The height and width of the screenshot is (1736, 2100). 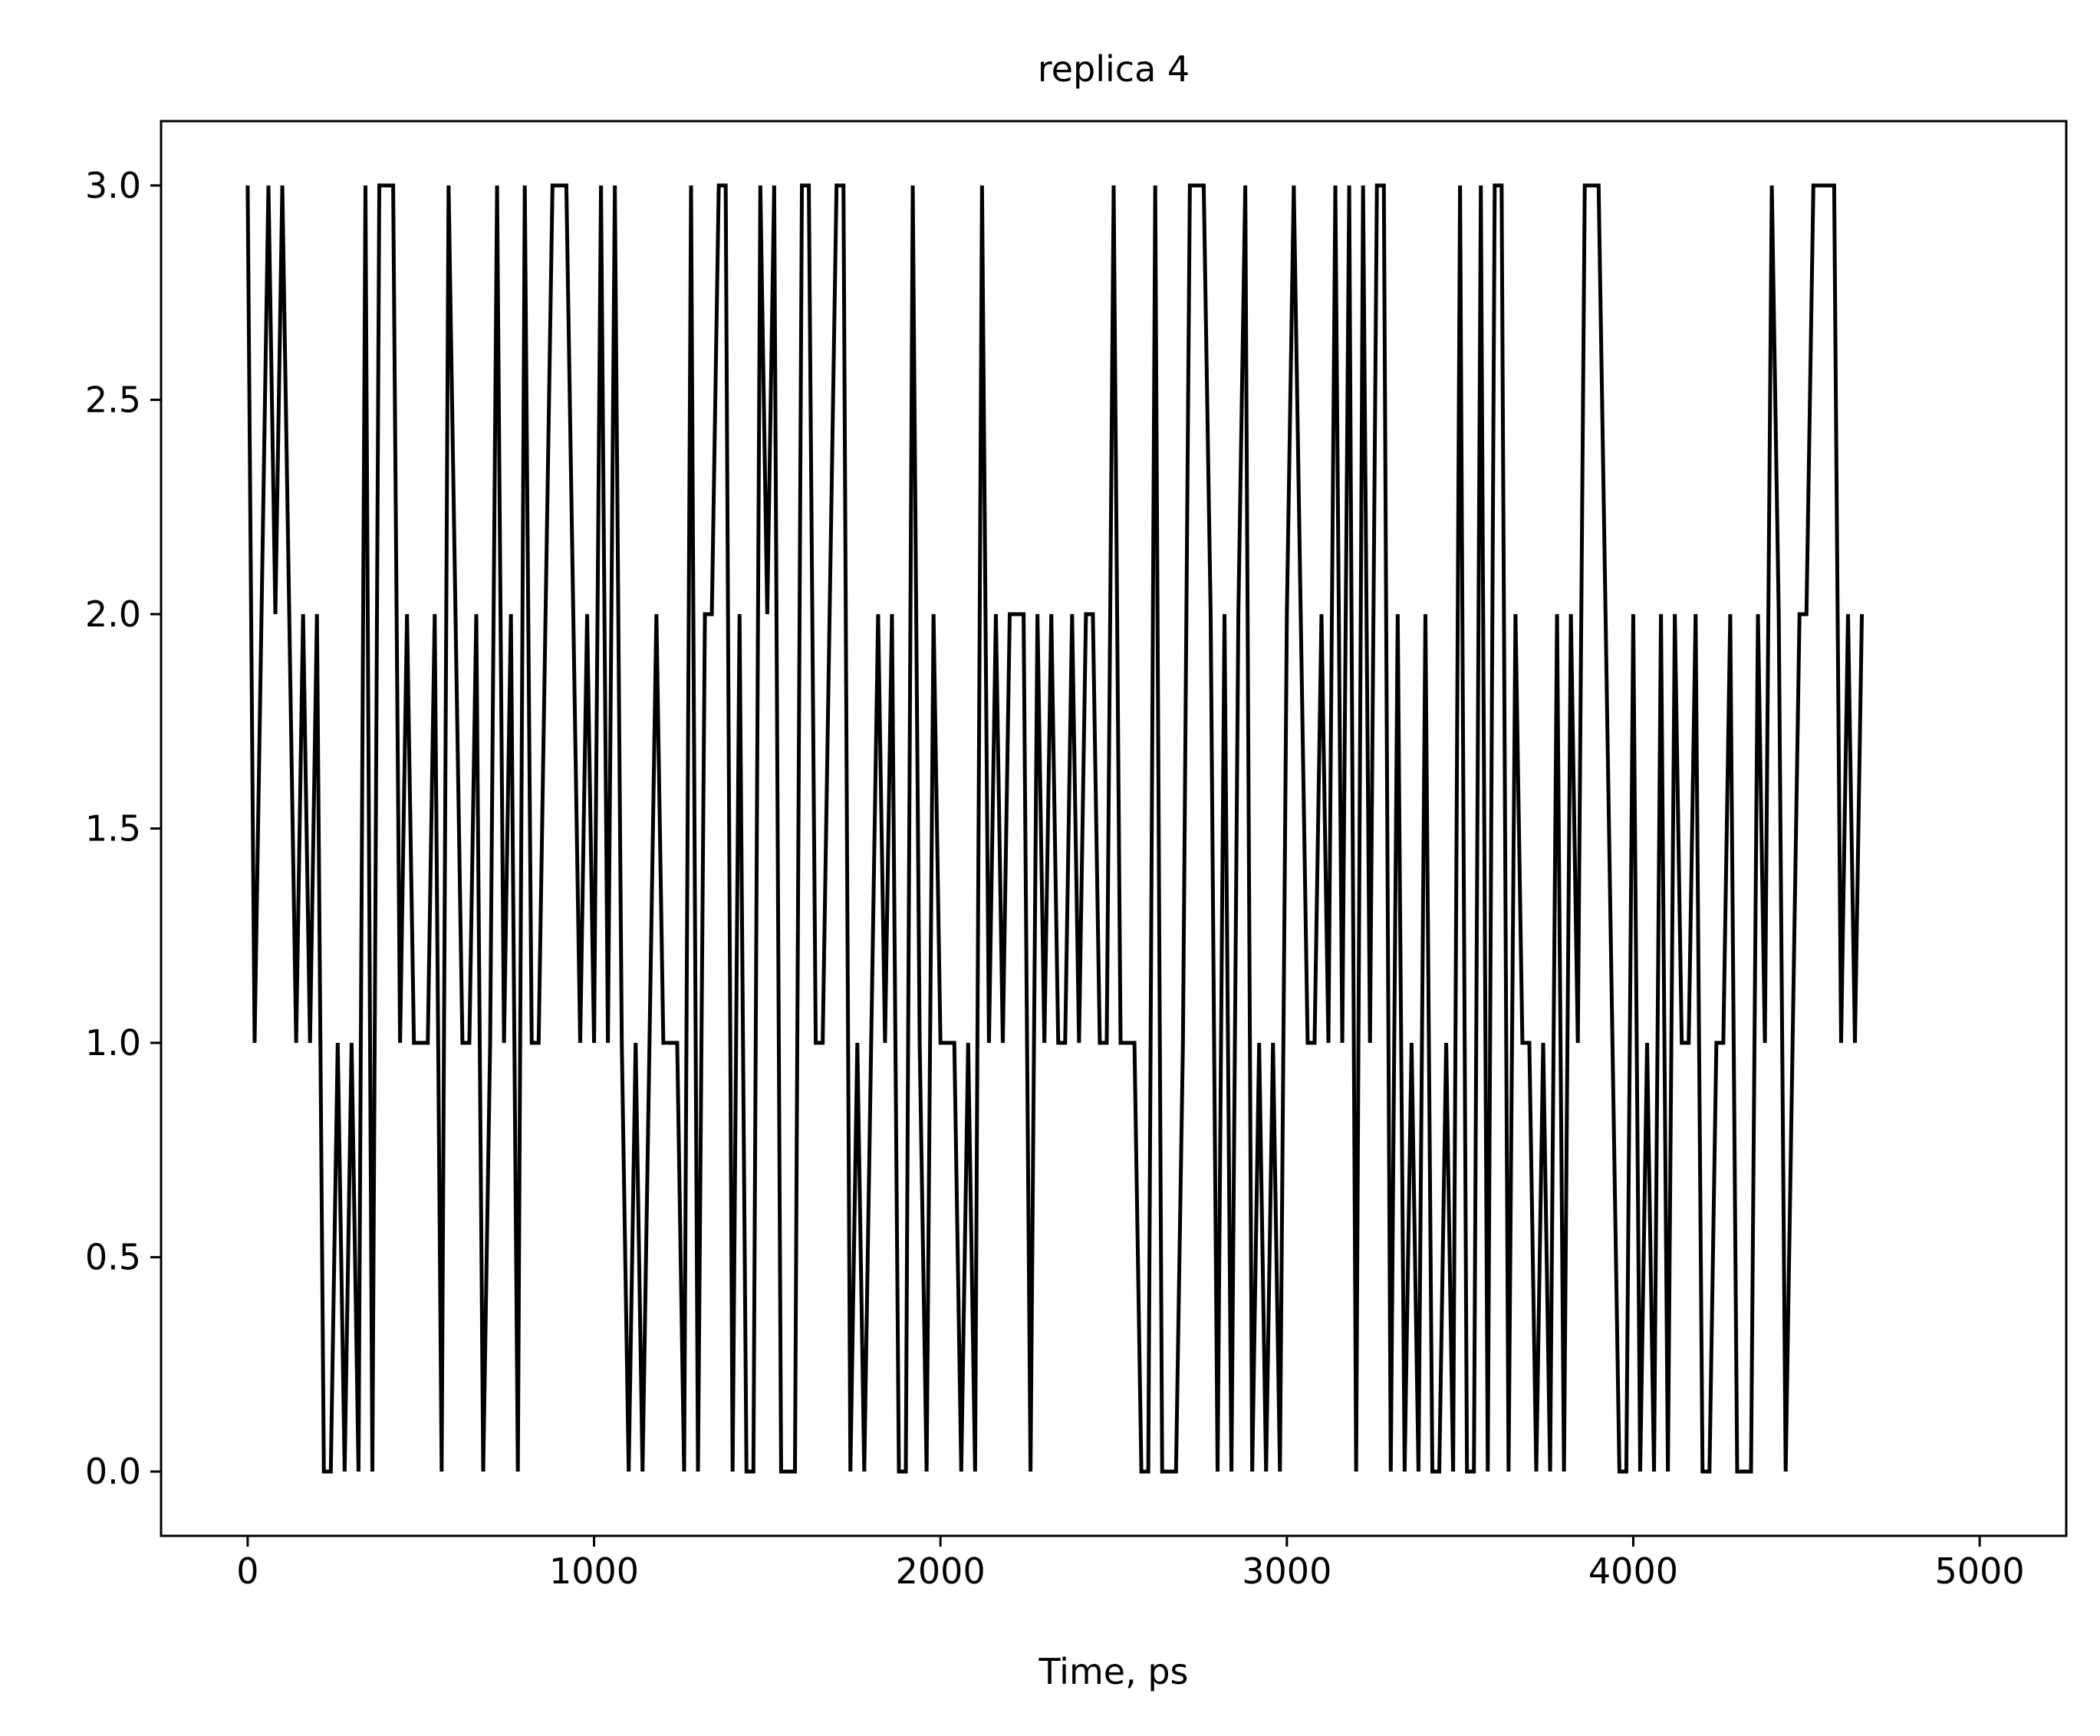 I want to click on y-tick-label: 3.0, so click(x=113, y=186).